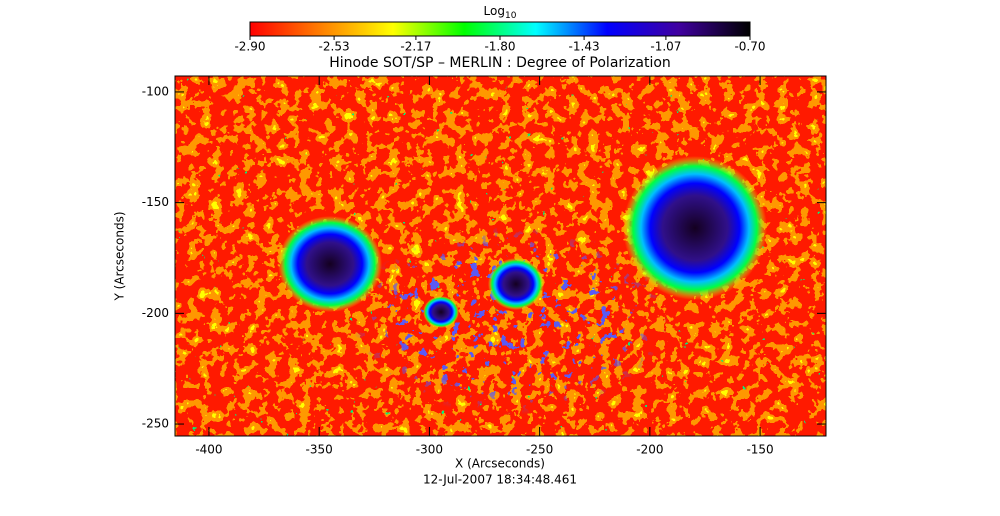 Image resolution: width=1000 pixels, height=516 pixels. I want to click on x-axis-label: X (Arcseconds), so click(500, 464).